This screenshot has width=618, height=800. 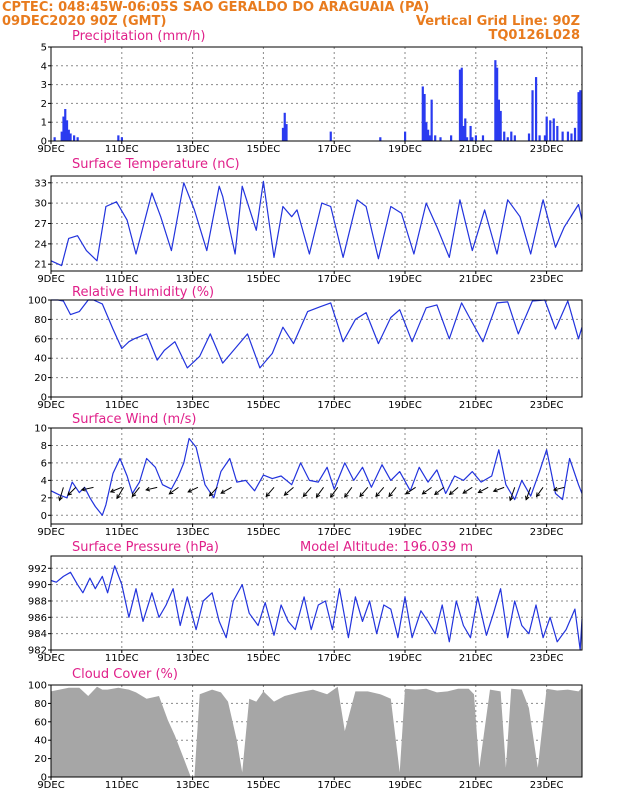 What do you see at coordinates (193, 149) in the screenshot?
I see `precipitation-xtick-label: 13DEC` at bounding box center [193, 149].